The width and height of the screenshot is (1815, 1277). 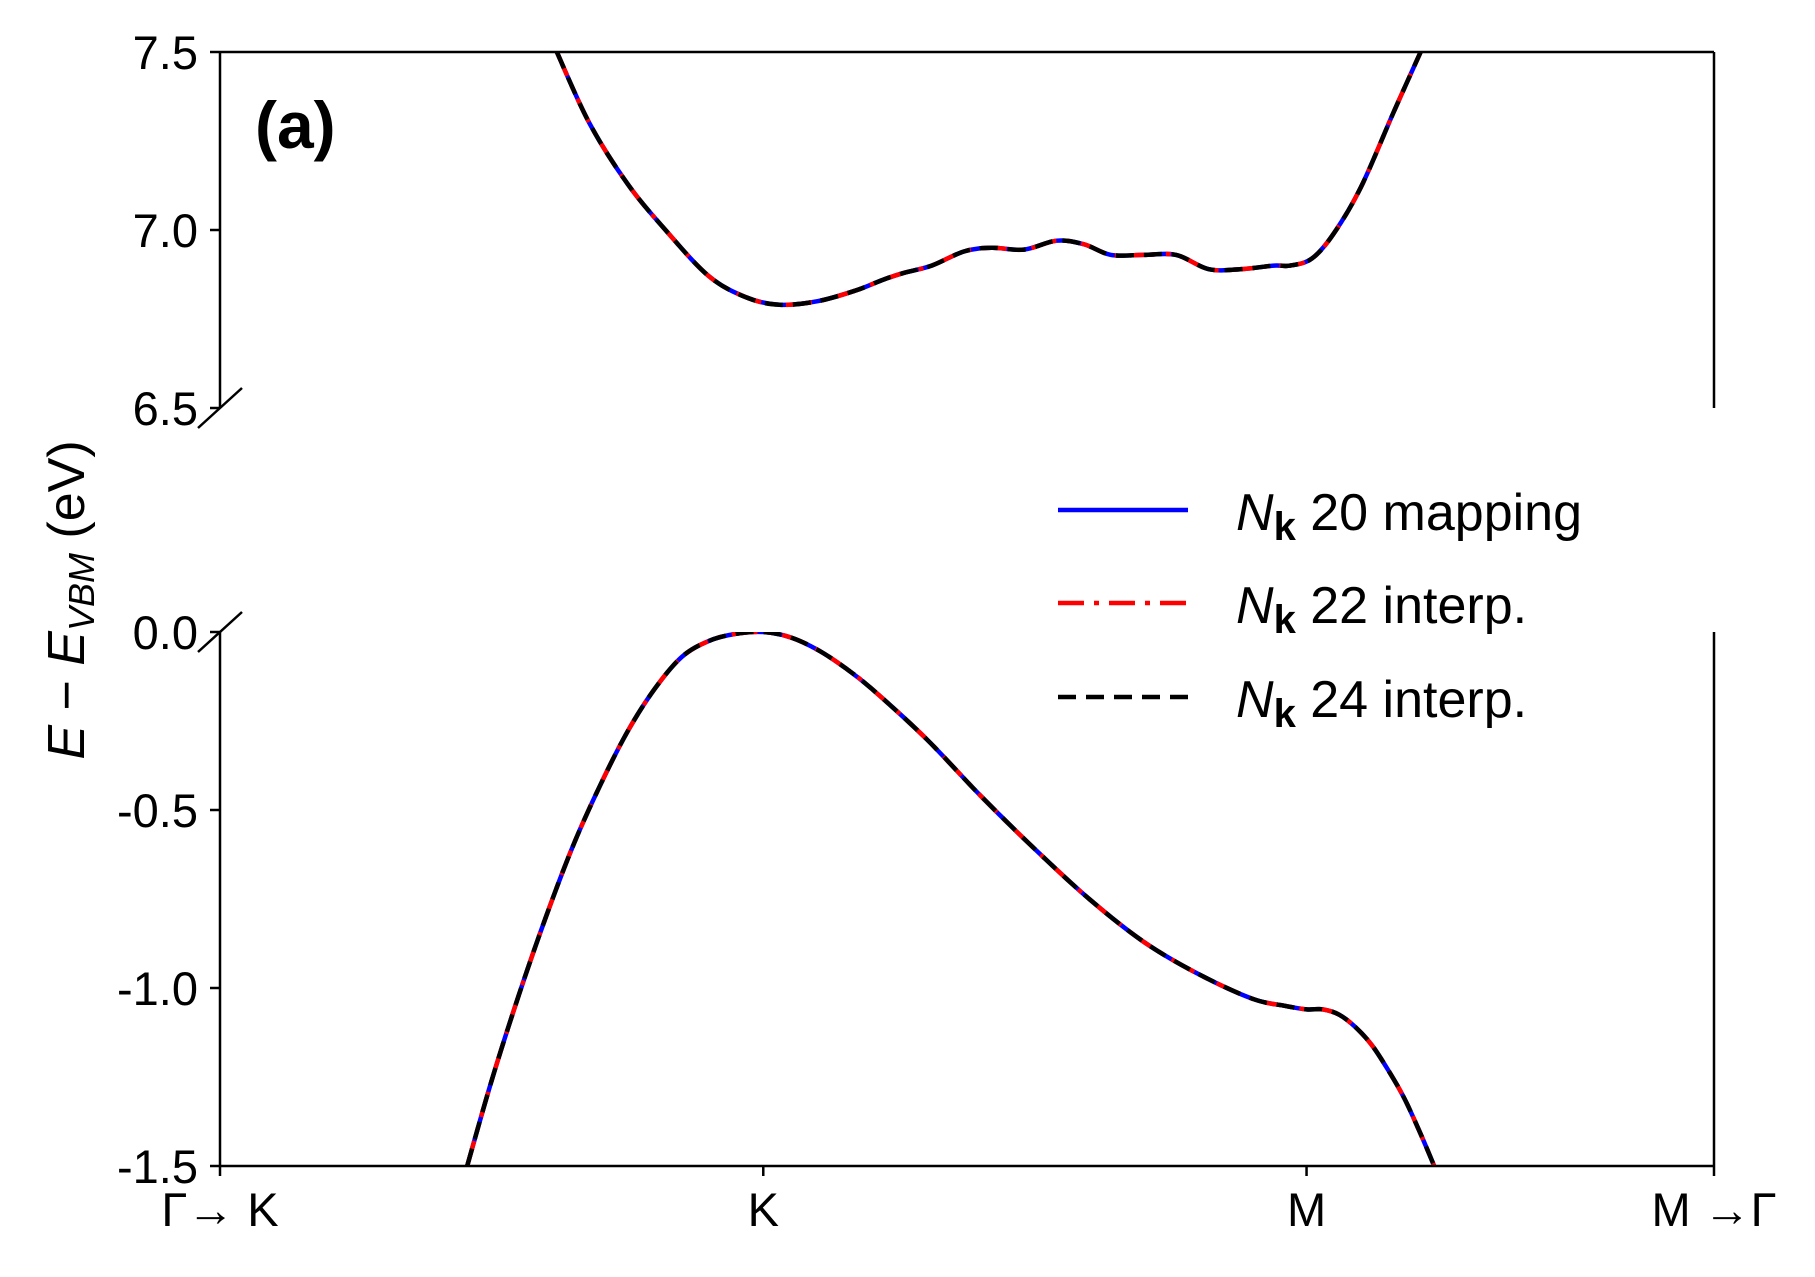 I want to click on lower-y-tick-label-3: 0.0, so click(x=165, y=632).